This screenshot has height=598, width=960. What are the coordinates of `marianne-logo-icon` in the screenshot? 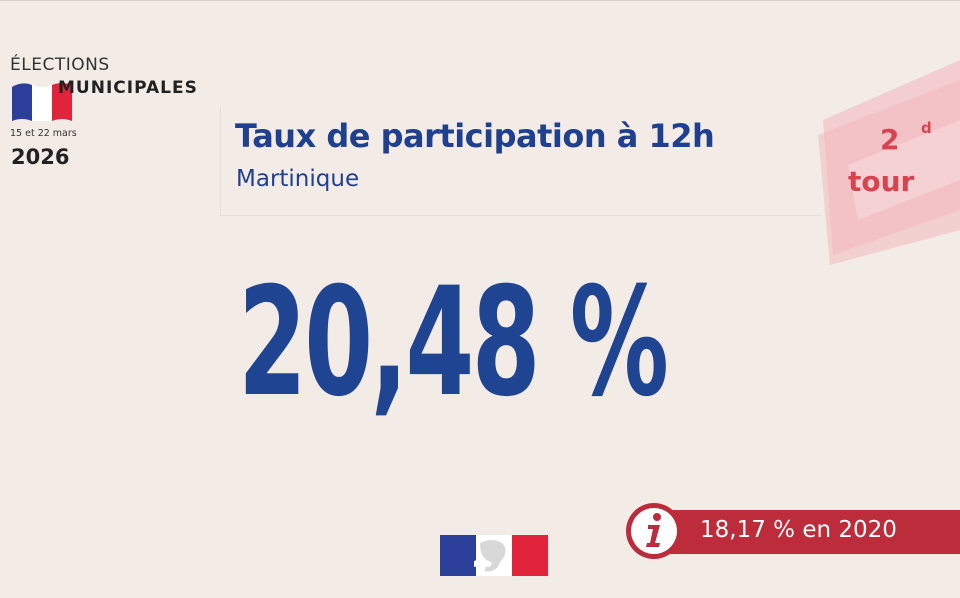 It's located at (494, 555).